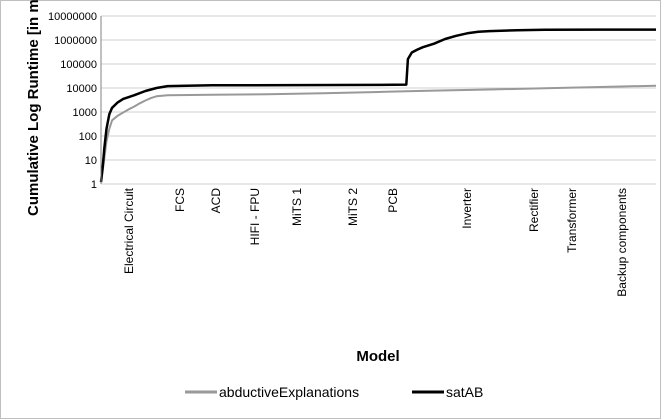  I want to click on y-tick-label: 1000000, so click(75, 41).